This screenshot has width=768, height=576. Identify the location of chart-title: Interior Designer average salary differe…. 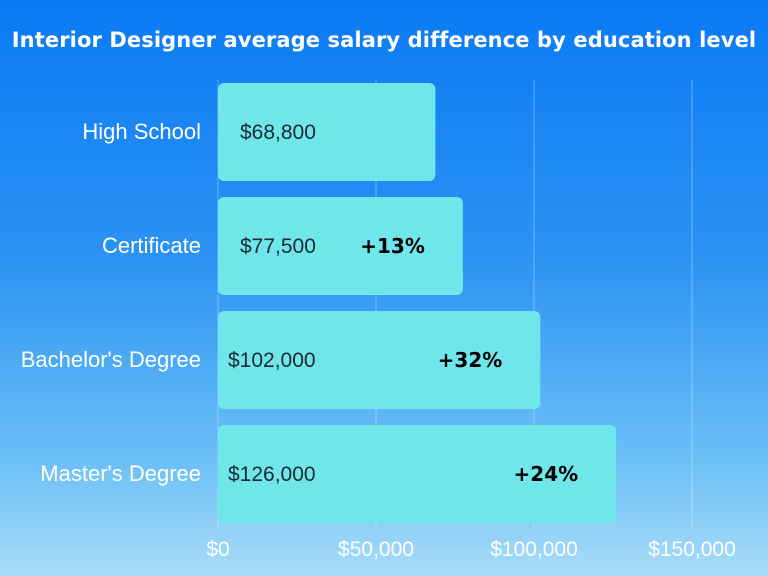
(384, 40).